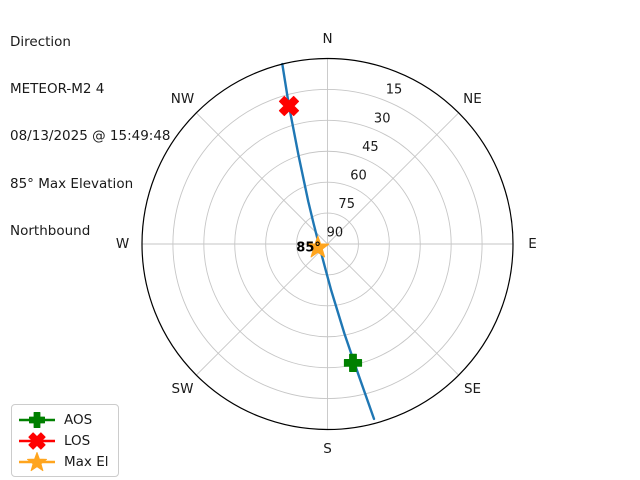 The height and width of the screenshot is (480, 640). I want to click on legend-label-aos: AOS, so click(78, 419).